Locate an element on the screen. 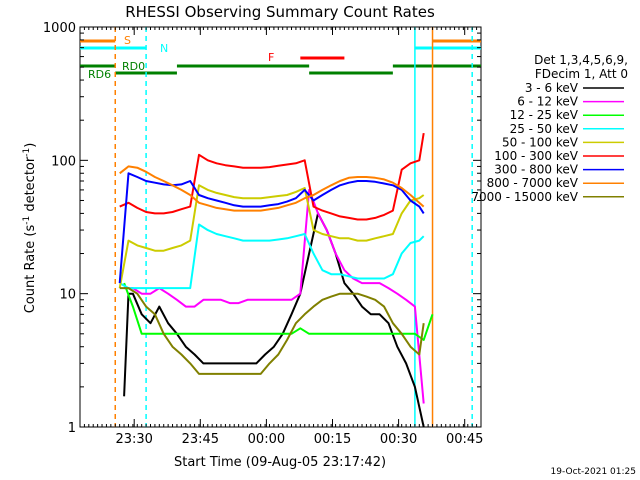  y-axis-label: Count Rate (s-1 detector-1) is located at coordinates (30, 228).